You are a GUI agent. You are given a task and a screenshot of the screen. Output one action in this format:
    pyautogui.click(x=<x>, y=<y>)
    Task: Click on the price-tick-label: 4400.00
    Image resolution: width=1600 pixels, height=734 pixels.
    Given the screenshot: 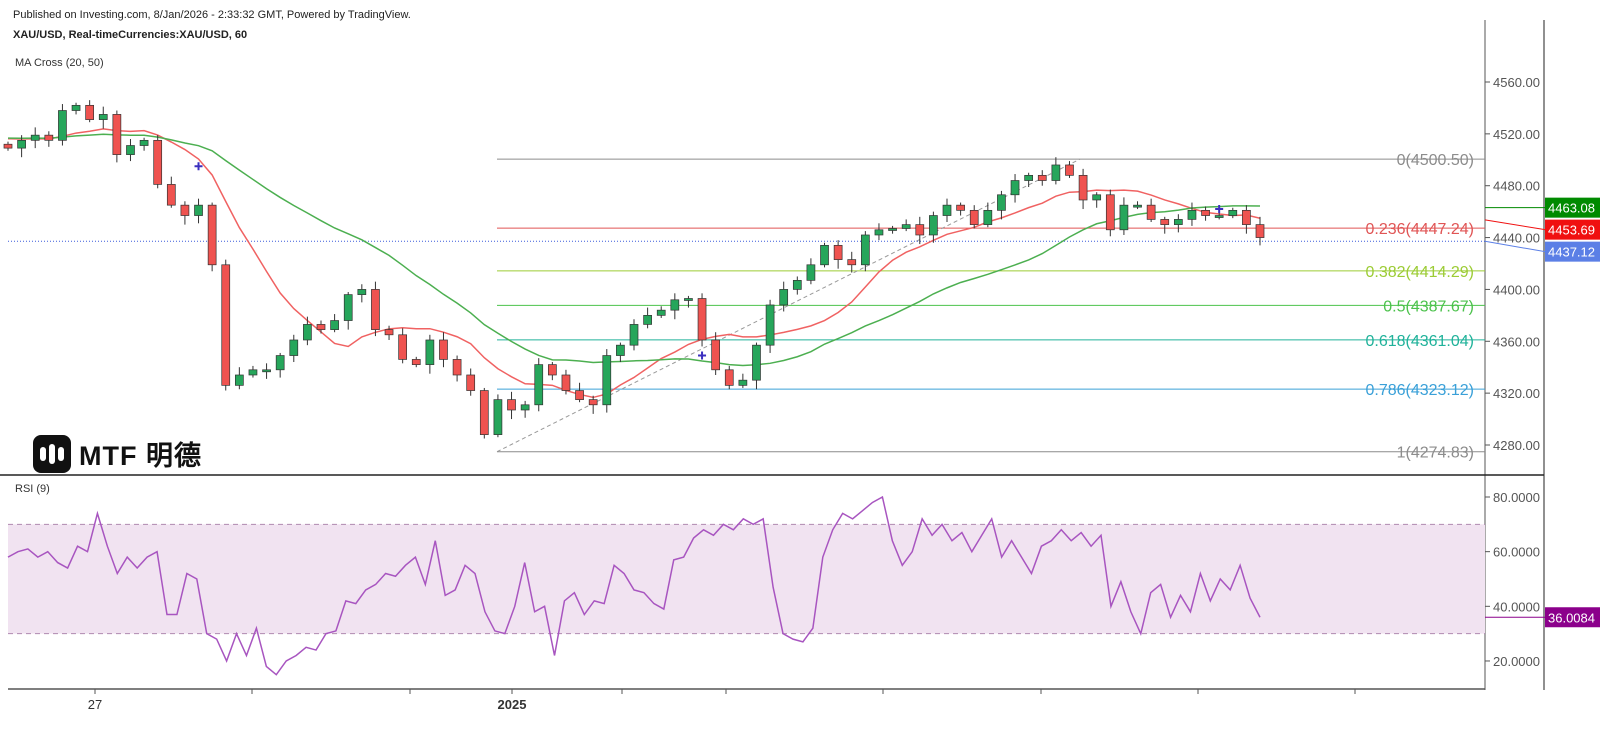 What is the action you would take?
    pyautogui.click(x=1516, y=289)
    